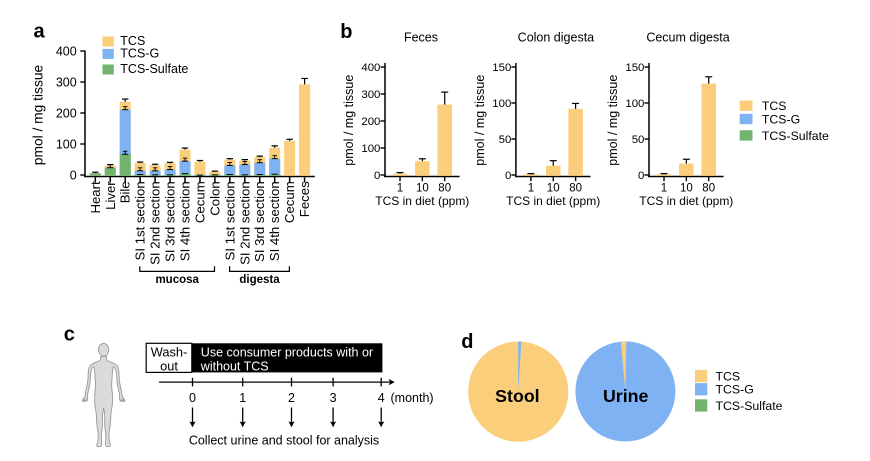 This screenshot has width=870, height=461. Describe the element at coordinates (412, 398) in the screenshot. I see `svg-text: (month)` at that location.